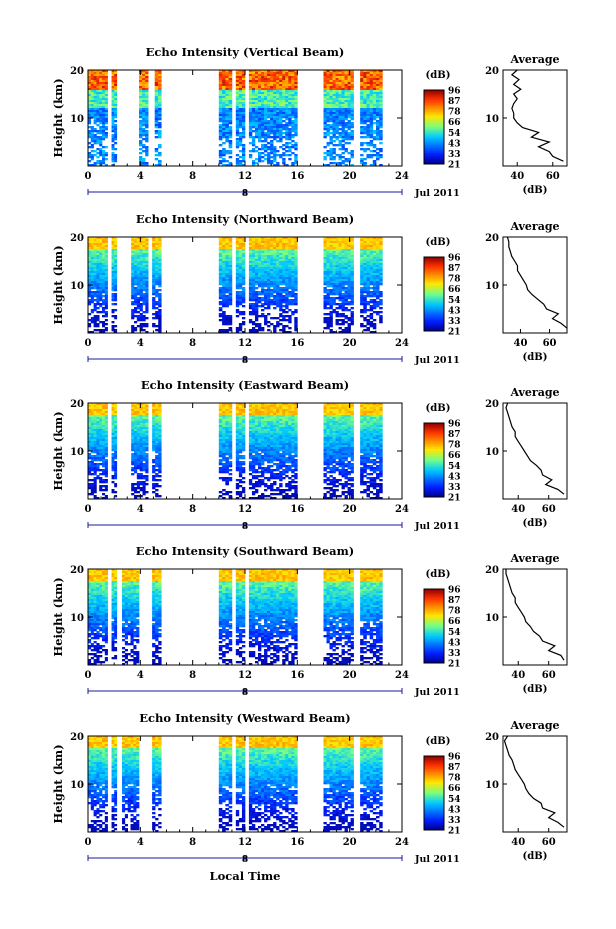 The height and width of the screenshot is (929, 616). Describe the element at coordinates (454, 301) in the screenshot. I see `colorbar-tick-label: 54` at that location.